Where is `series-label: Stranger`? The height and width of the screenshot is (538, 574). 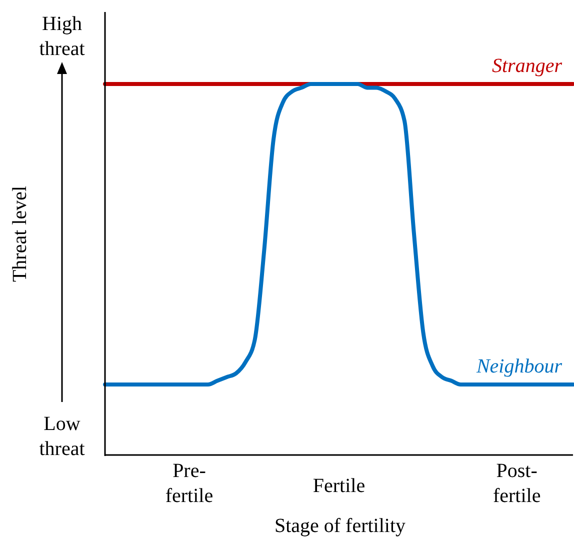 series-label: Stranger is located at coordinates (527, 65).